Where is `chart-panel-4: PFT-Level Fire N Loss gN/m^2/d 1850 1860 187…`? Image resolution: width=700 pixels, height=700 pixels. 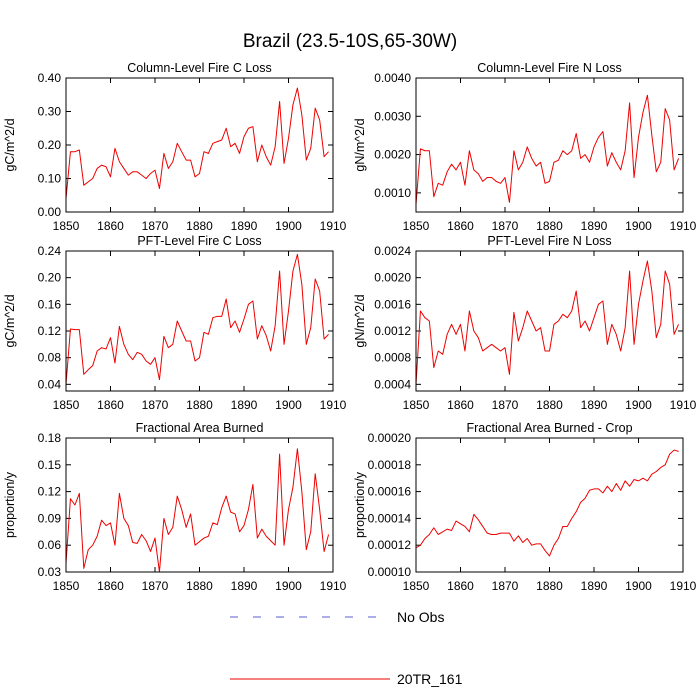 chart-panel-4: PFT-Level Fire N Loss gN/m^2/d 1850 1860 187… is located at coordinates (525, 323).